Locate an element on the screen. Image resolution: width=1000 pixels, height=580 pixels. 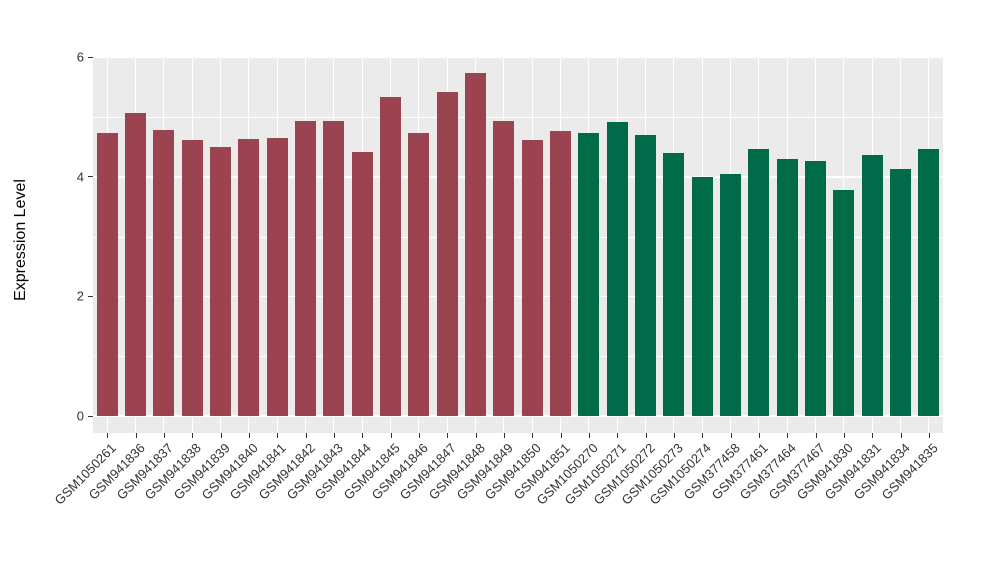
x-tick-mark-GSM941835 is located at coordinates (929, 435).